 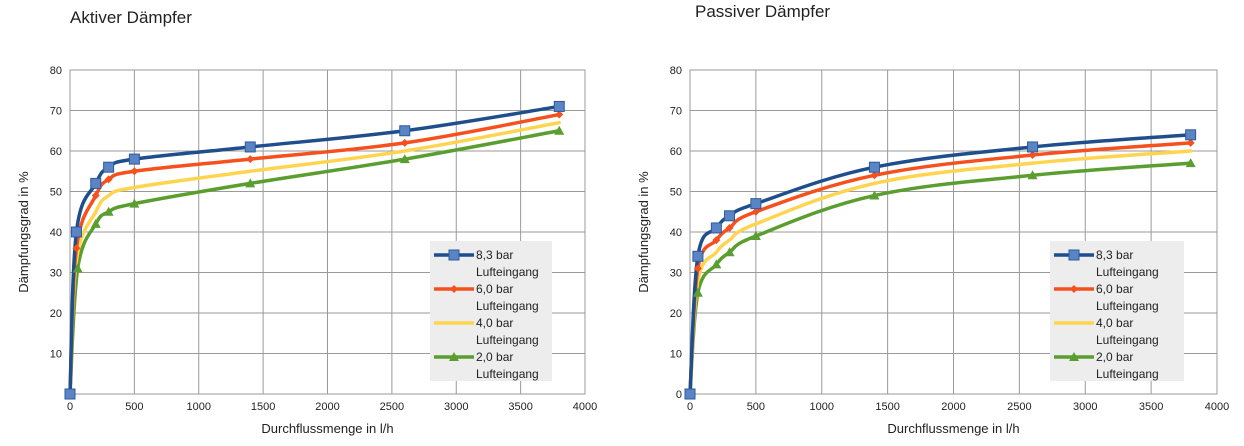 I want to click on x-tick-label: 4000, so click(x=1217, y=407).